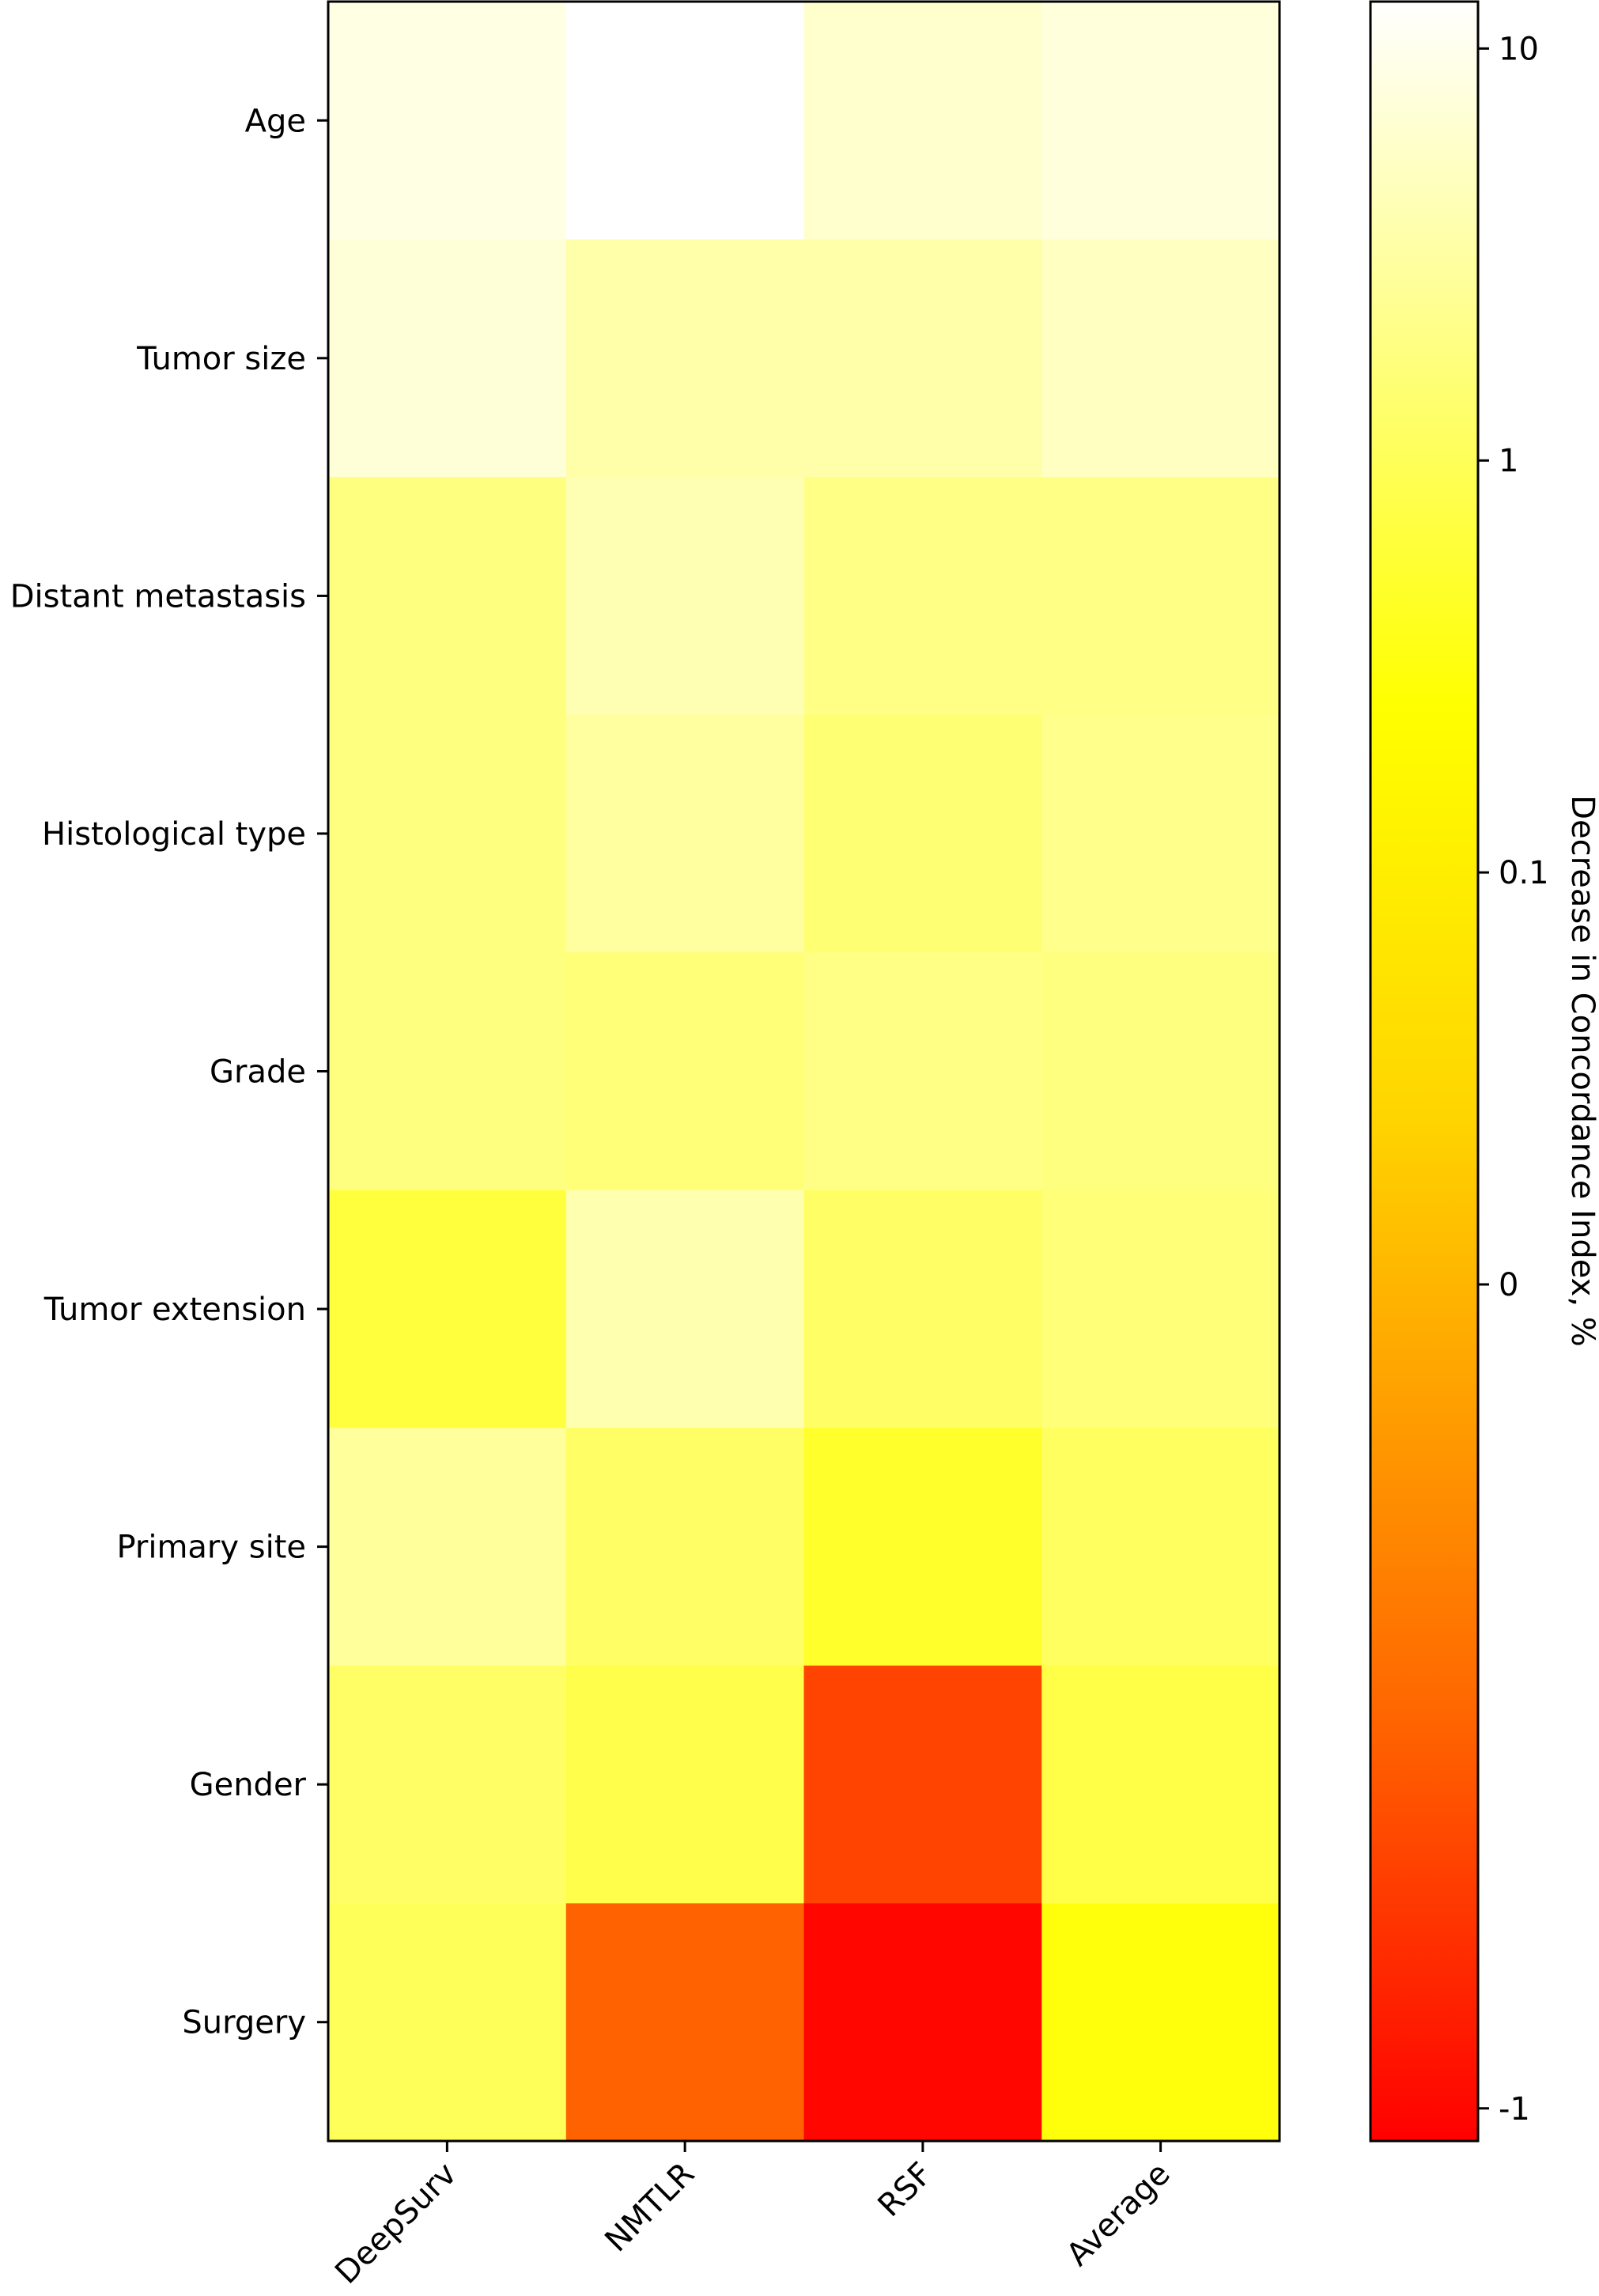  I want to click on y-tick-label: Tumor extension, so click(174, 1310).